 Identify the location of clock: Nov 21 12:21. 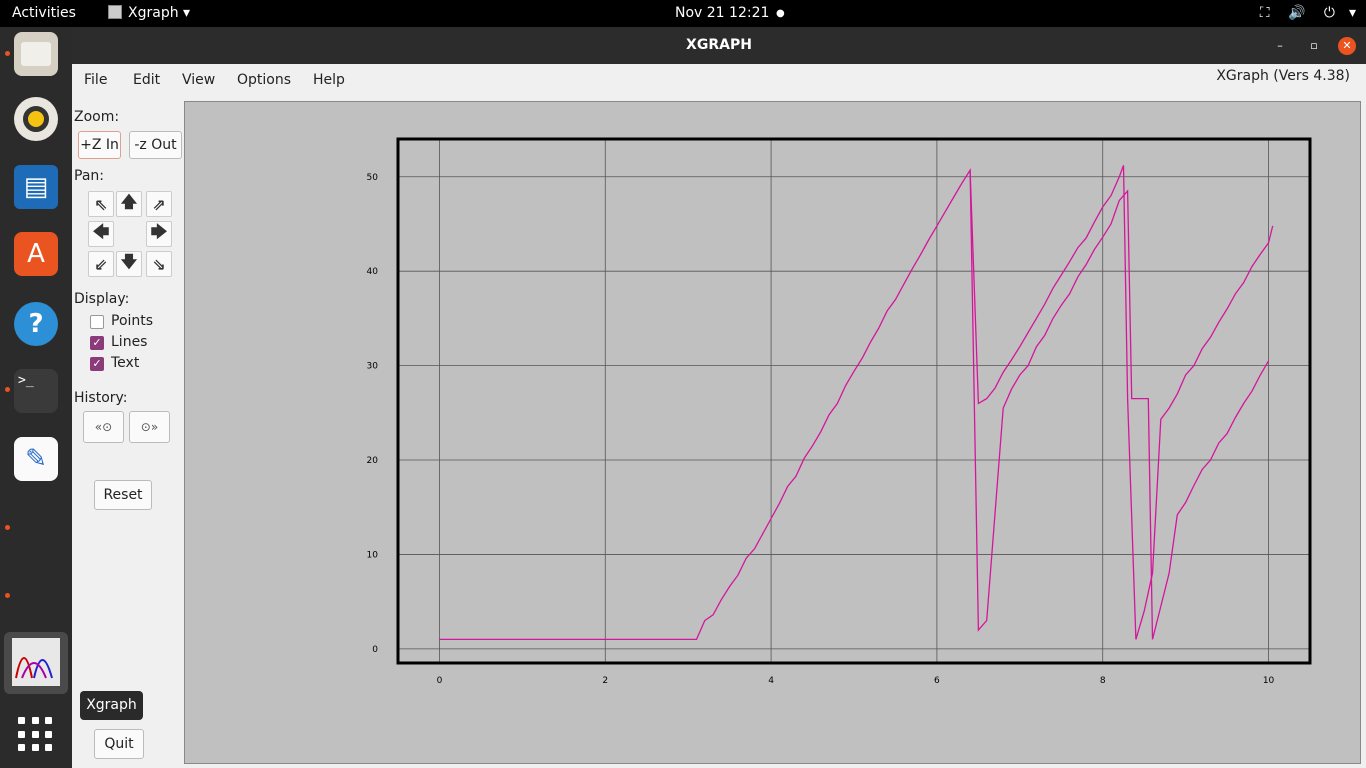
(722, 13).